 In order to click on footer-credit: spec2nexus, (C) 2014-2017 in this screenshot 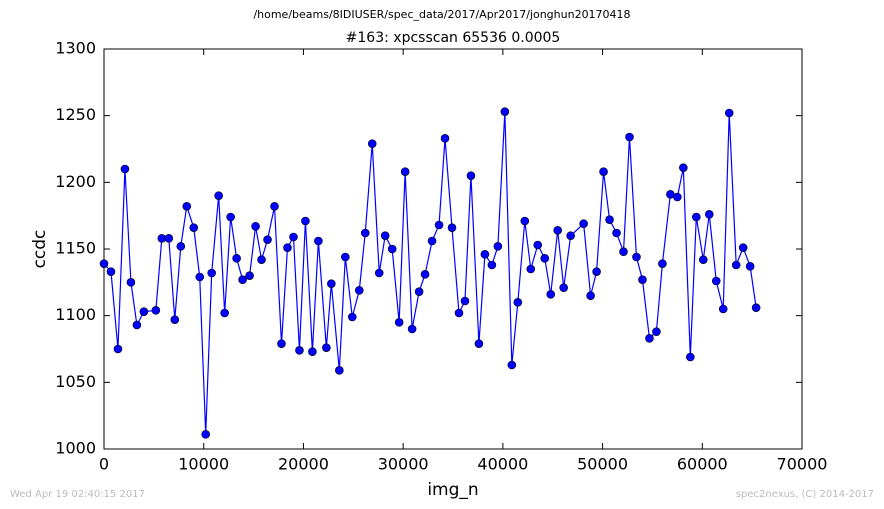, I will do `click(805, 494)`.